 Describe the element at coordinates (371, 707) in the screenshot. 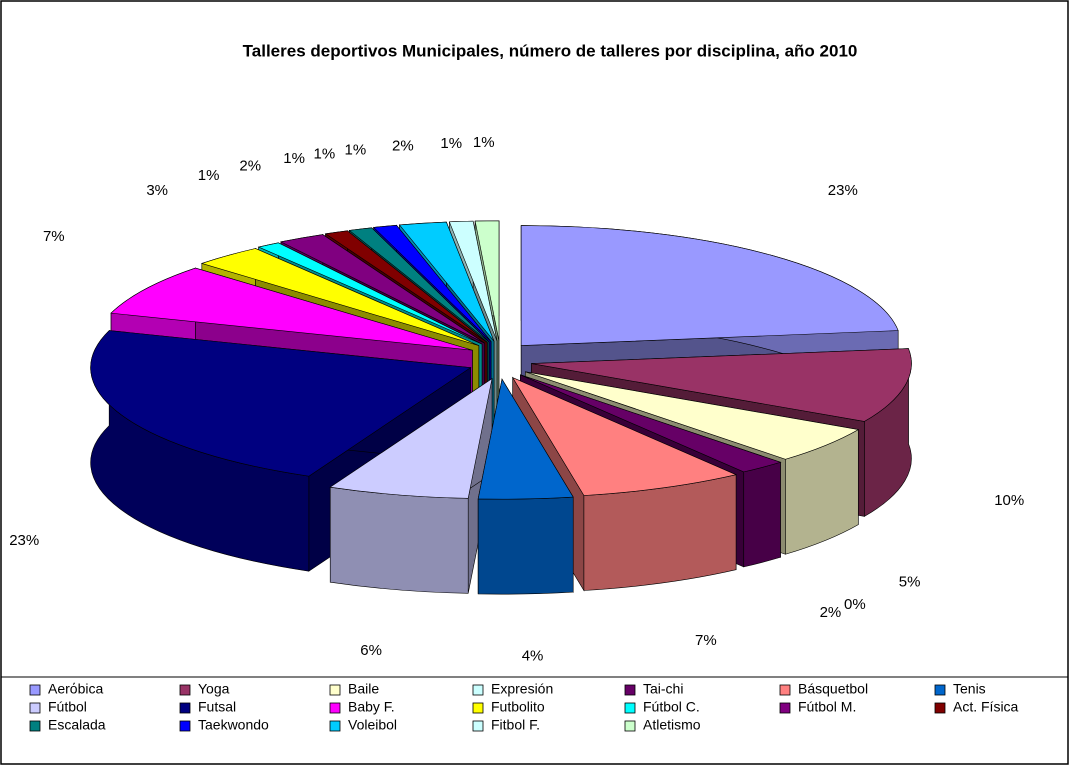

I see `legend-label: Baby F.` at that location.